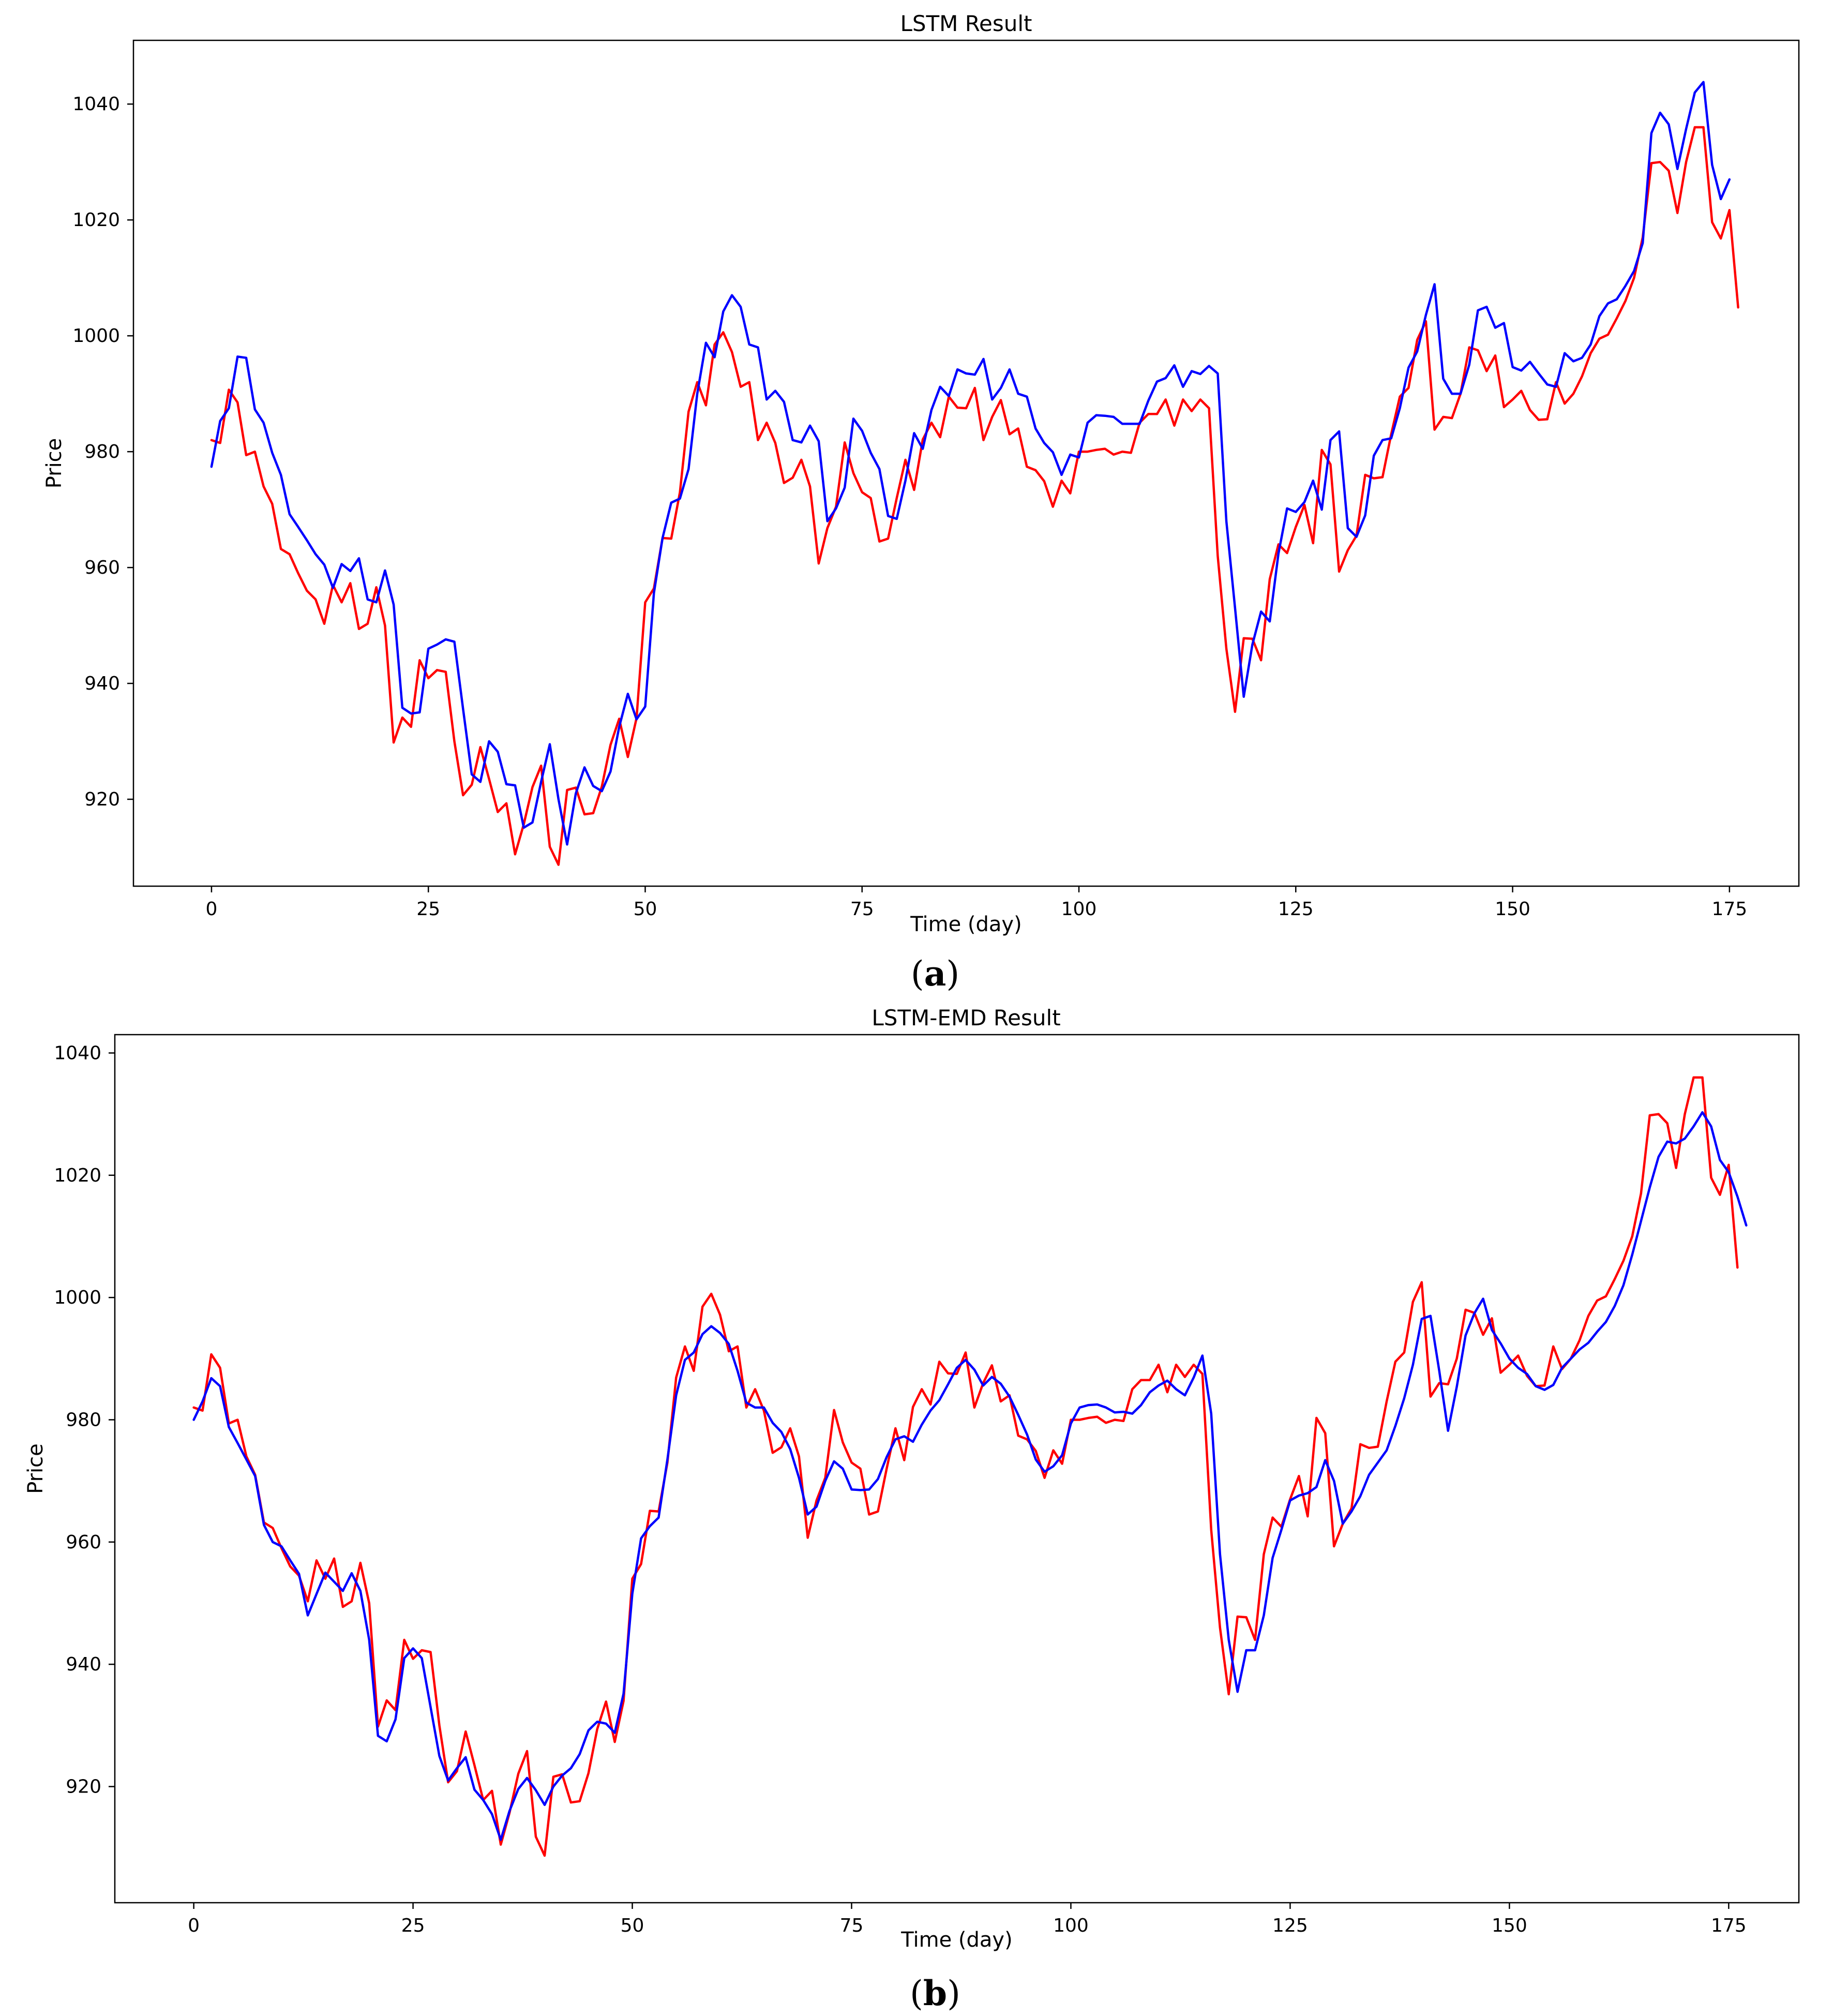  Describe the element at coordinates (935, 973) in the screenshot. I see `caption-a: (a)` at that location.